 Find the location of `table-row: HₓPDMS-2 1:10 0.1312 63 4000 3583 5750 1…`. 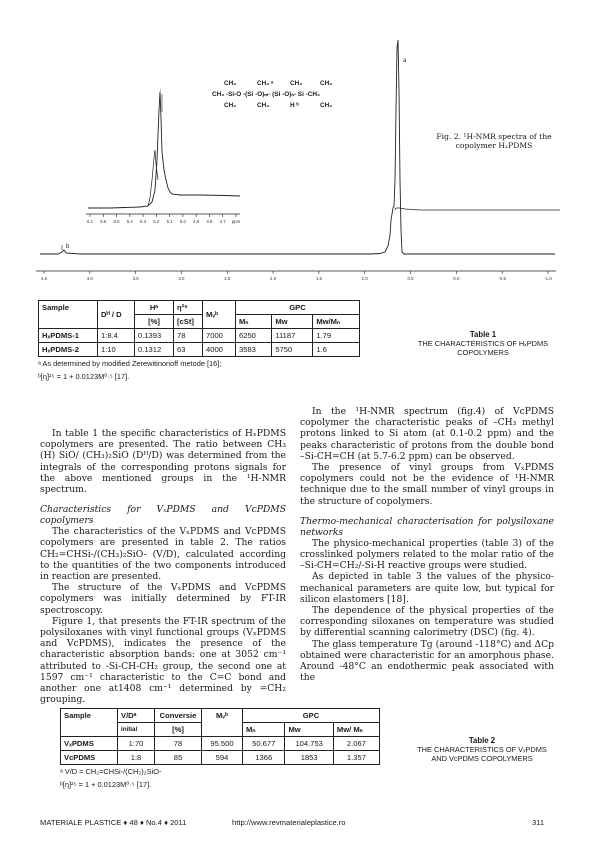

table-row: HₓPDMS-2 1:10 0.1312 63 4000 3583 5750 1… is located at coordinates (199, 349).